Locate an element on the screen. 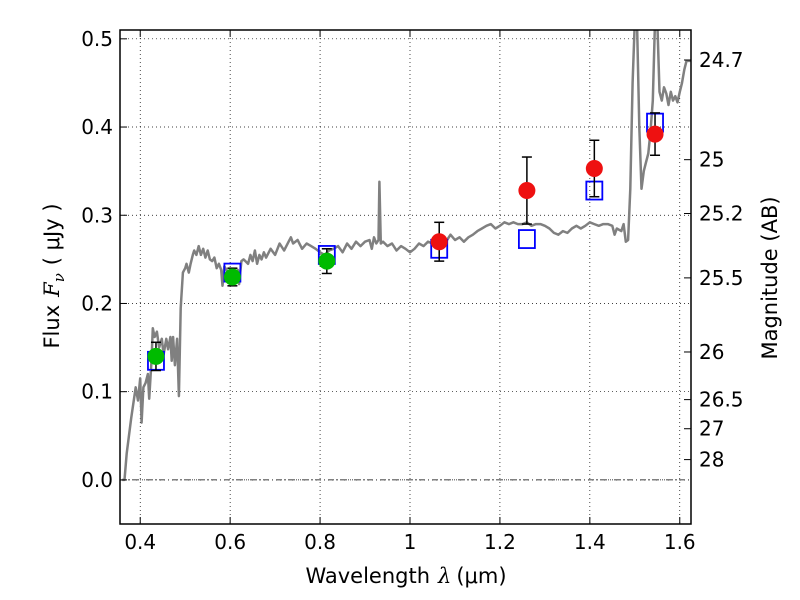  magnitude-tick-label: 26 is located at coordinates (711, 352).